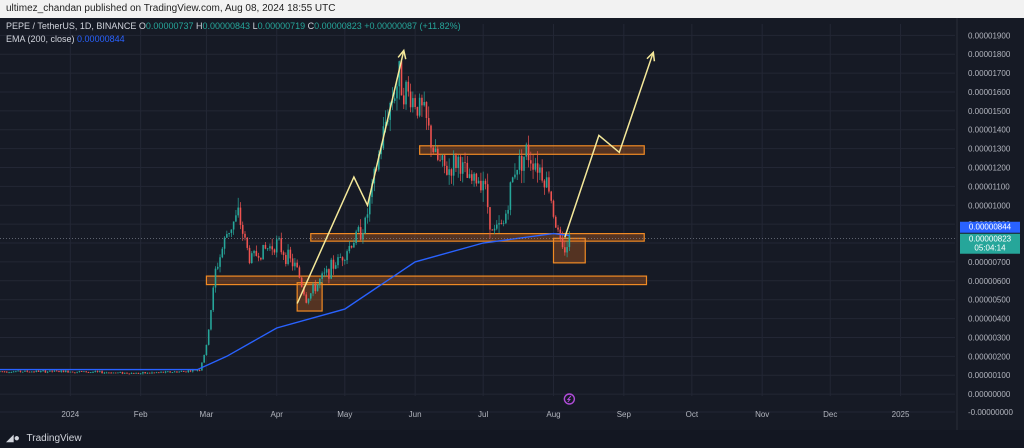 This screenshot has width=1024, height=448. I want to click on x-tick-label: 2024, so click(70, 414).